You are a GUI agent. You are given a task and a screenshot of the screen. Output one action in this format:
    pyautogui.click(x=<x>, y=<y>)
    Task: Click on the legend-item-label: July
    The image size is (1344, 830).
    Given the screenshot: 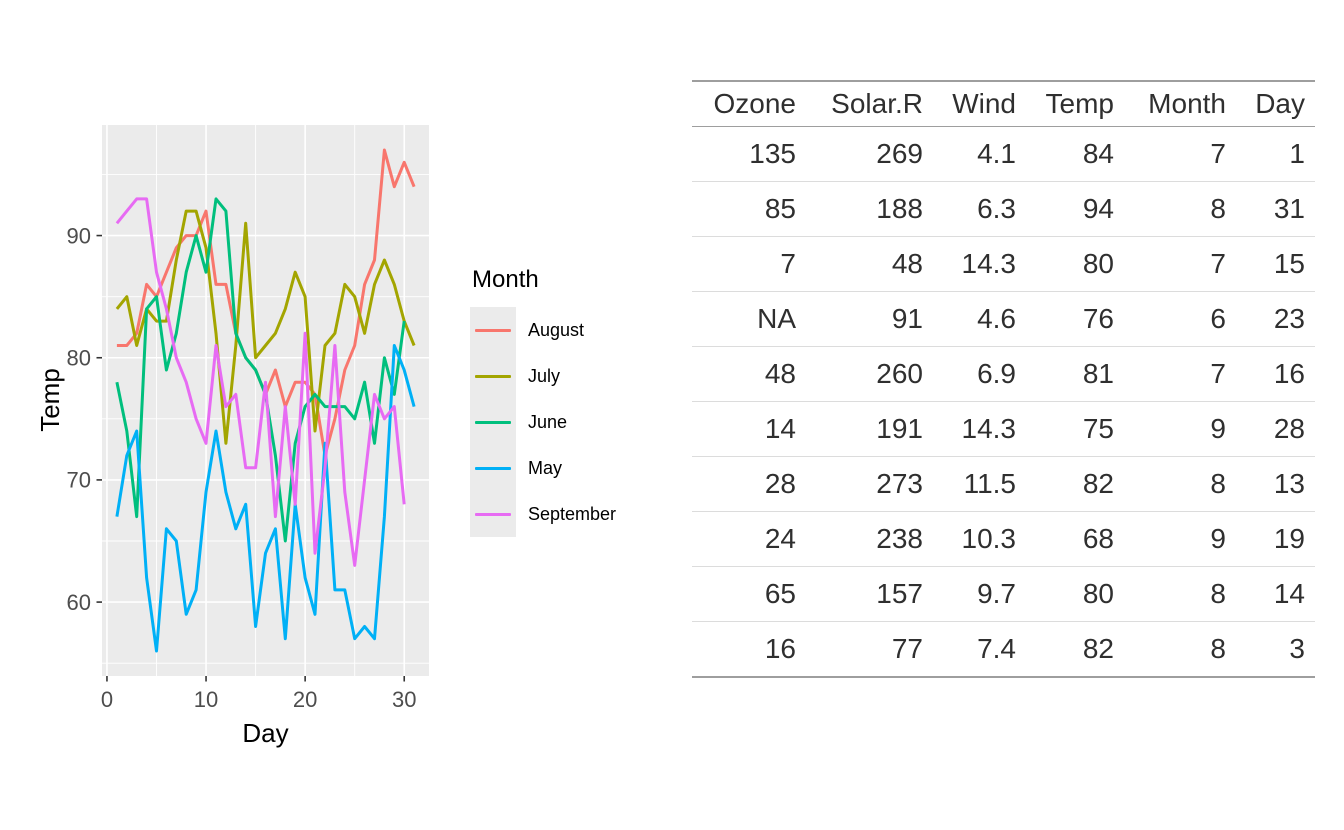 What is the action you would take?
    pyautogui.click(x=544, y=375)
    